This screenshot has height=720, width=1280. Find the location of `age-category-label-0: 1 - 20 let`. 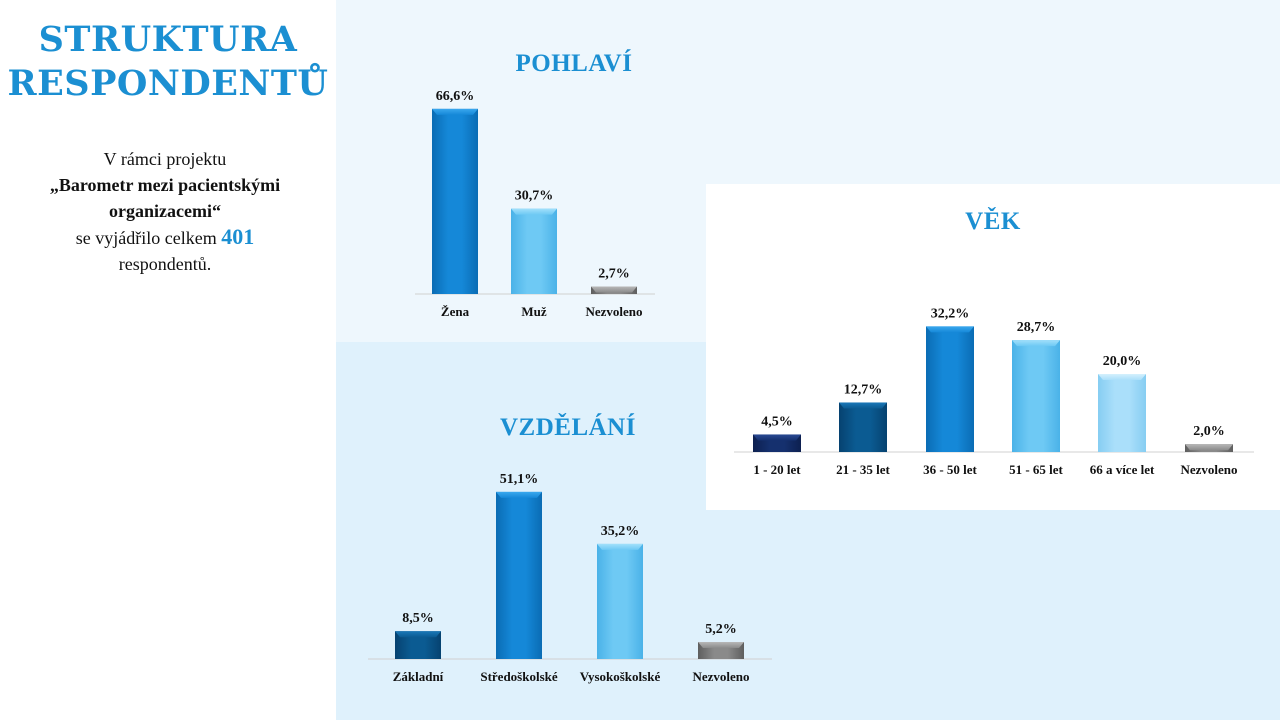

age-category-label-0: 1 - 20 let is located at coordinates (777, 469).